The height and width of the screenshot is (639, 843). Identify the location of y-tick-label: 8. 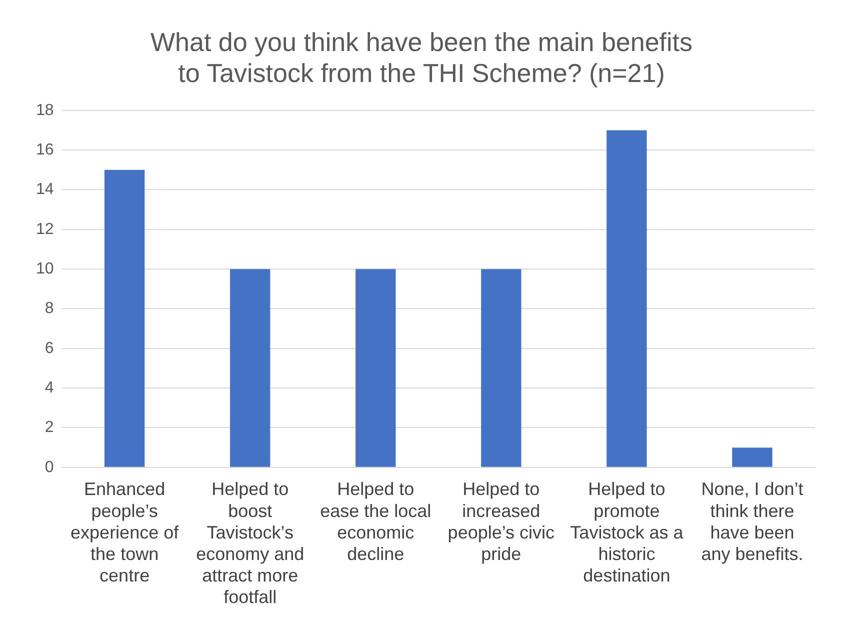
(49, 309).